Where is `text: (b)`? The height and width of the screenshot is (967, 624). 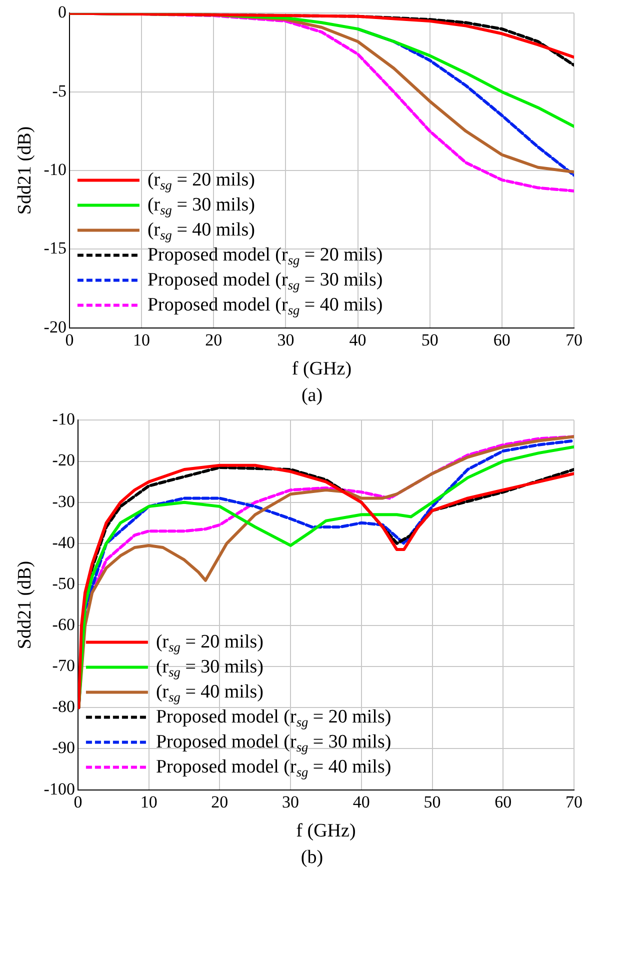 text: (b) is located at coordinates (312, 858).